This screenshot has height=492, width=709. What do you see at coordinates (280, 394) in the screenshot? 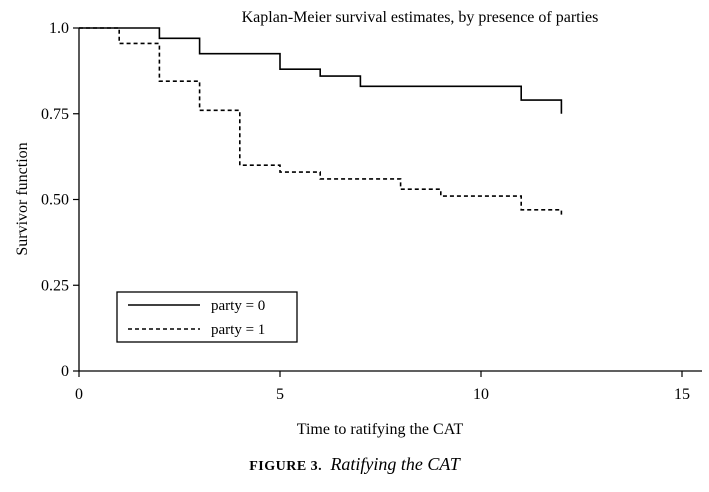
I see `x-tick-label: 5` at bounding box center [280, 394].